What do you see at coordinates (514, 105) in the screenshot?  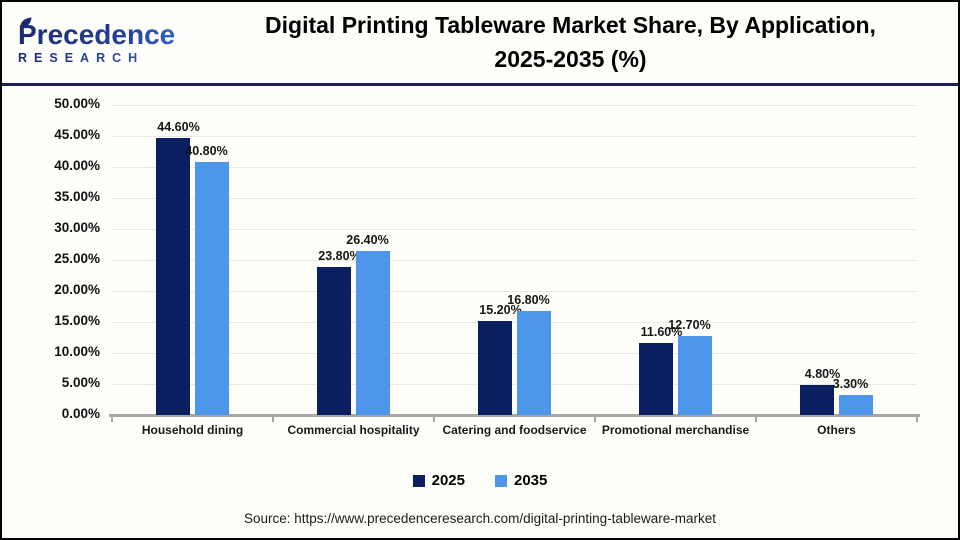 I see `gridline-50.00%` at bounding box center [514, 105].